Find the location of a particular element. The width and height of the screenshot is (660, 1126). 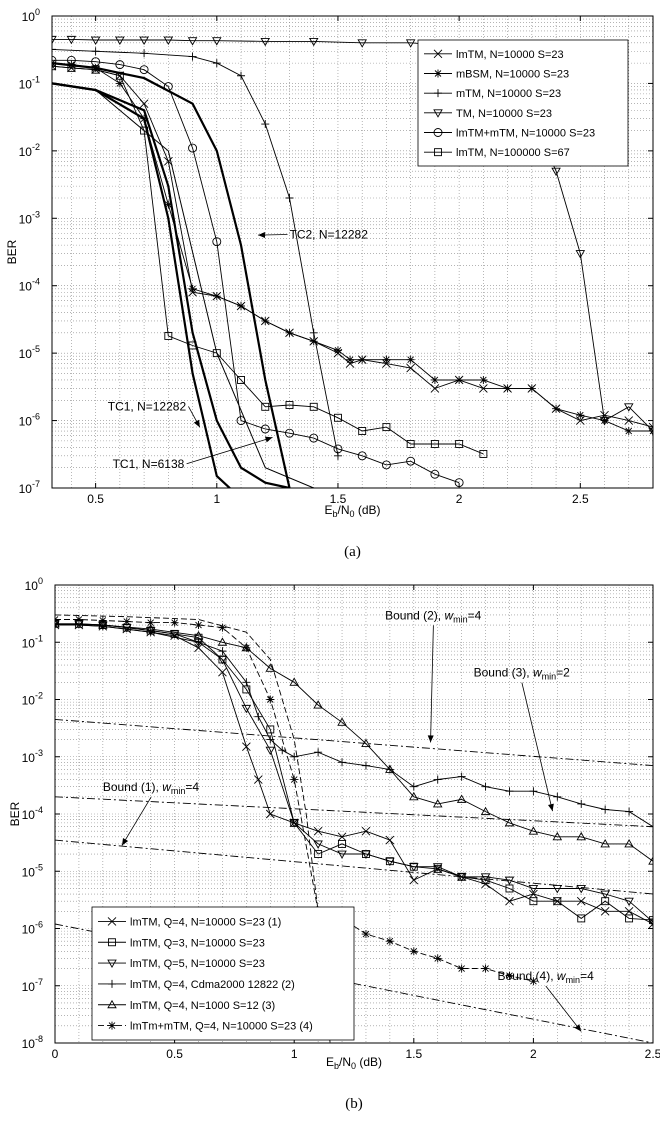

panel-caption: (a) is located at coordinates (352, 552).